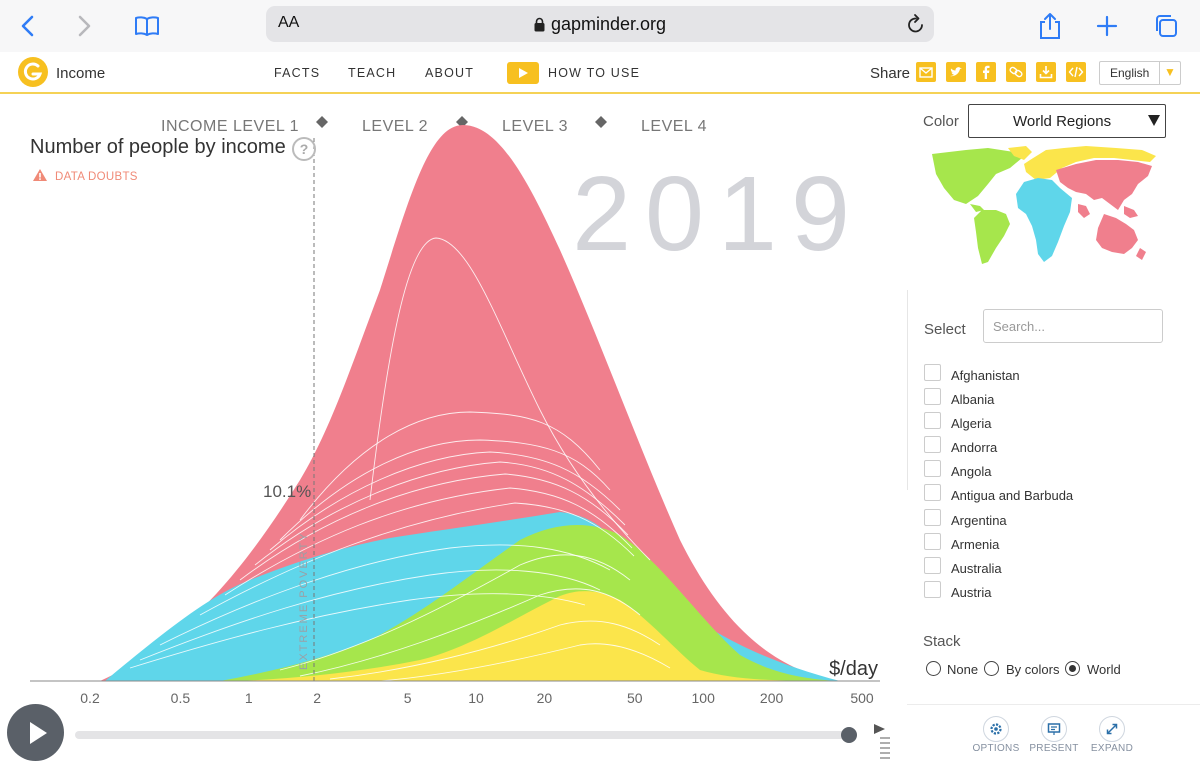  Describe the element at coordinates (230, 126) in the screenshot. I see `level-label-1: INCOME LEVEL 1` at that location.